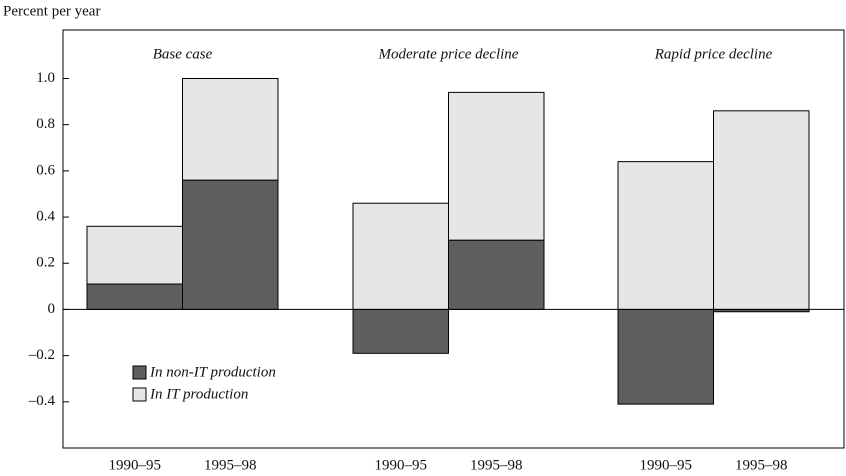 This screenshot has height=476, width=846. I want to click on group-title: Base case, so click(183, 54).